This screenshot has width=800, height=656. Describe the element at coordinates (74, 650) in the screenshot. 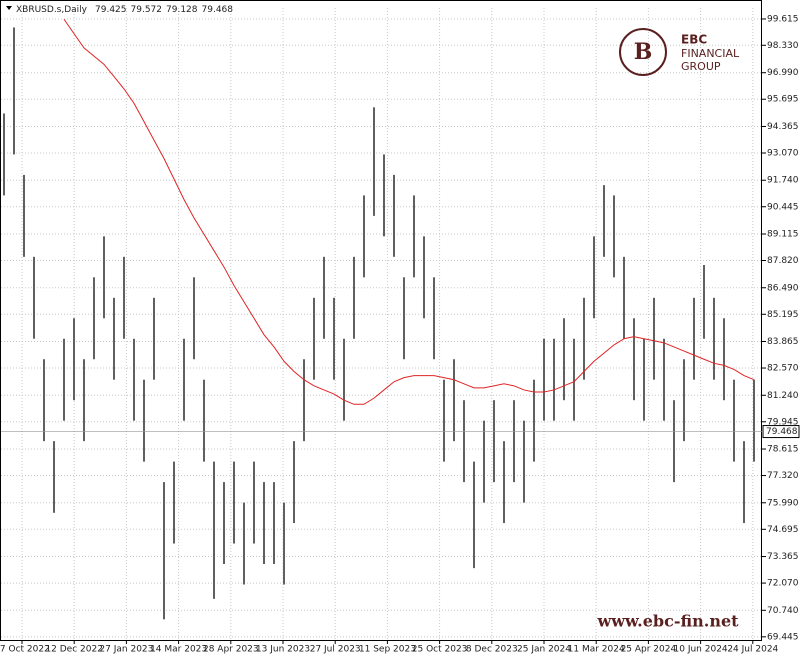

I see `x-tick-label: 12 Dec 2022` at that location.